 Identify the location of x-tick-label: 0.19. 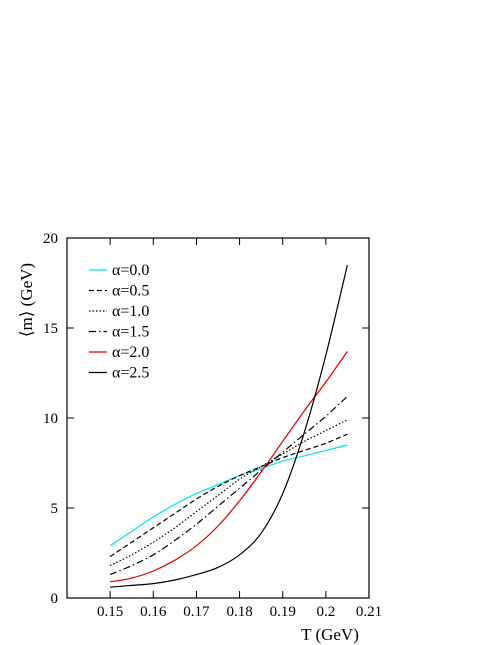
(283, 612).